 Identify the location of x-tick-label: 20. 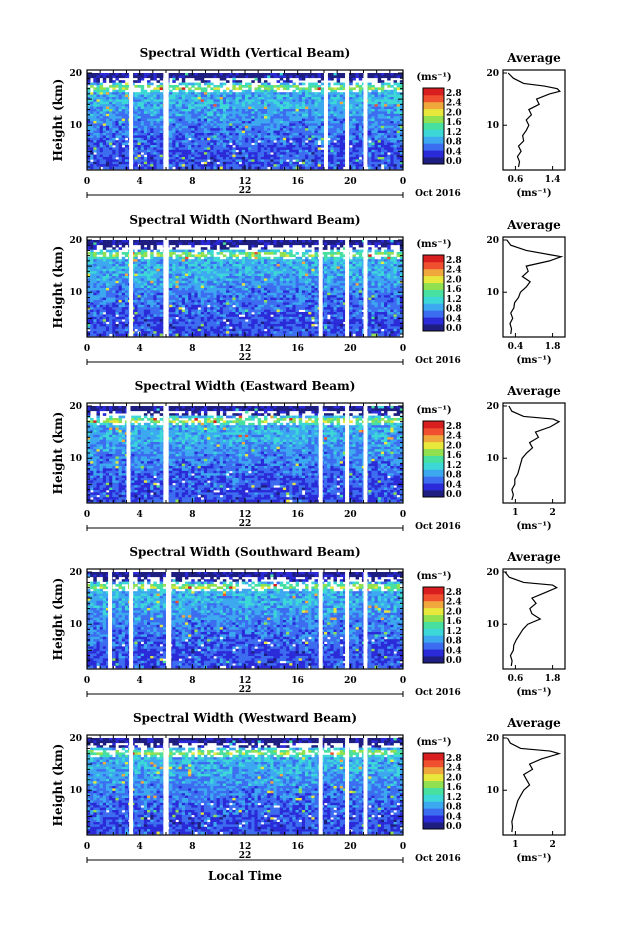
(350, 182).